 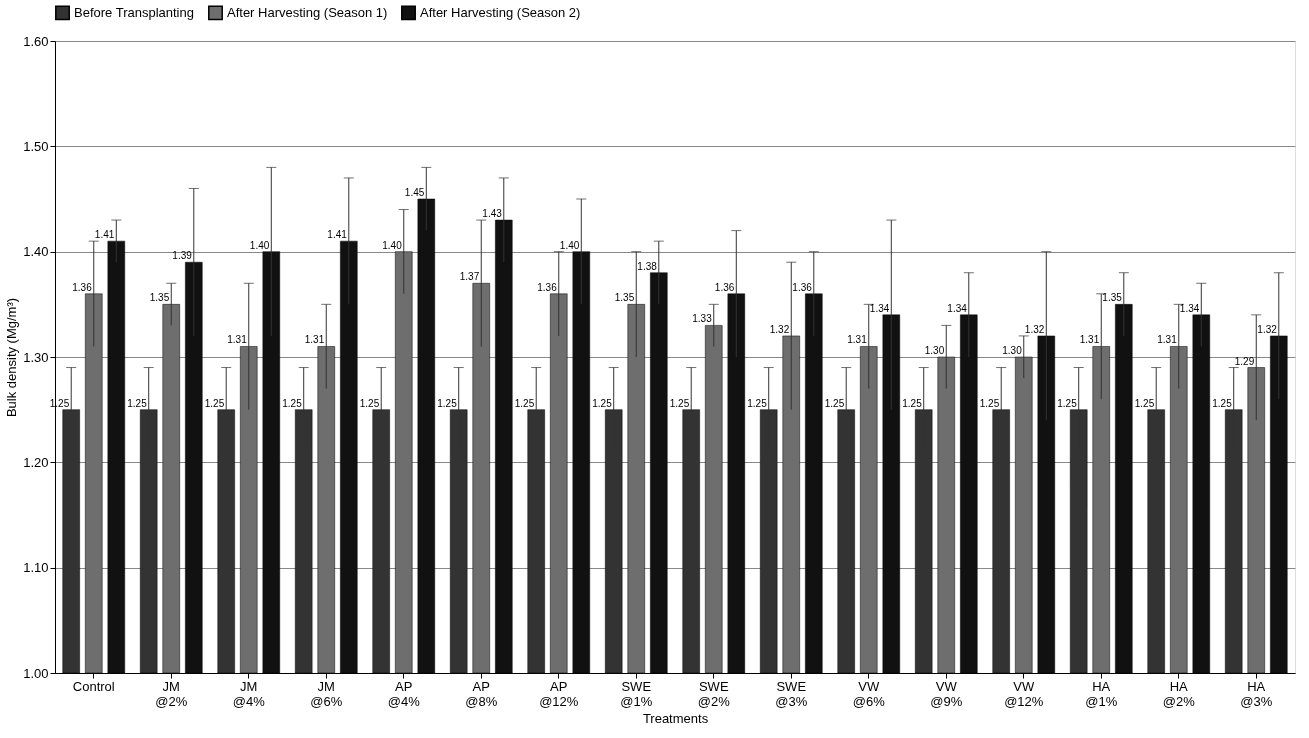 I want to click on x-tick-label: Control, so click(x=93, y=686).